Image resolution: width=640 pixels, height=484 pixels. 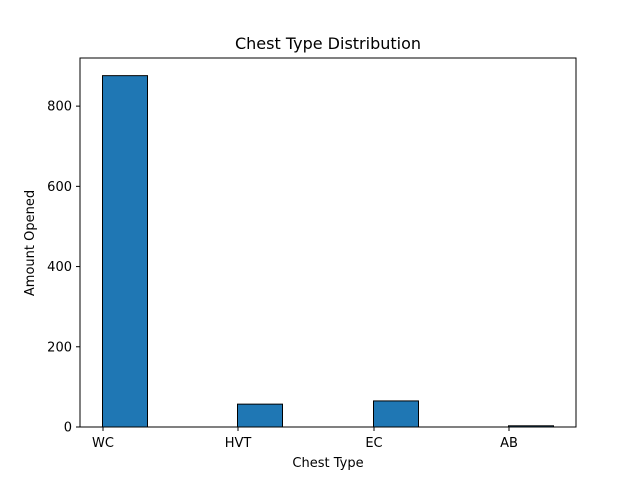 I want to click on x-axis-ticks: WC HVT EC AB, so click(x=305, y=439).